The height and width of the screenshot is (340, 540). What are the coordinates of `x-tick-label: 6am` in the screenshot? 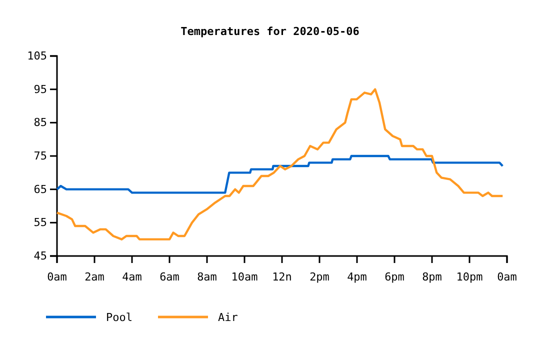 It's located at (170, 277).